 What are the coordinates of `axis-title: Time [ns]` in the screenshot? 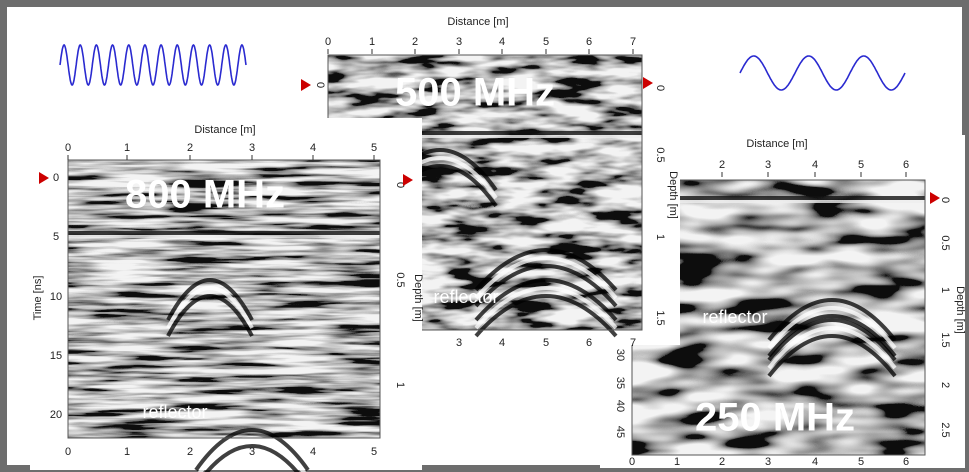 It's located at (38, 298).